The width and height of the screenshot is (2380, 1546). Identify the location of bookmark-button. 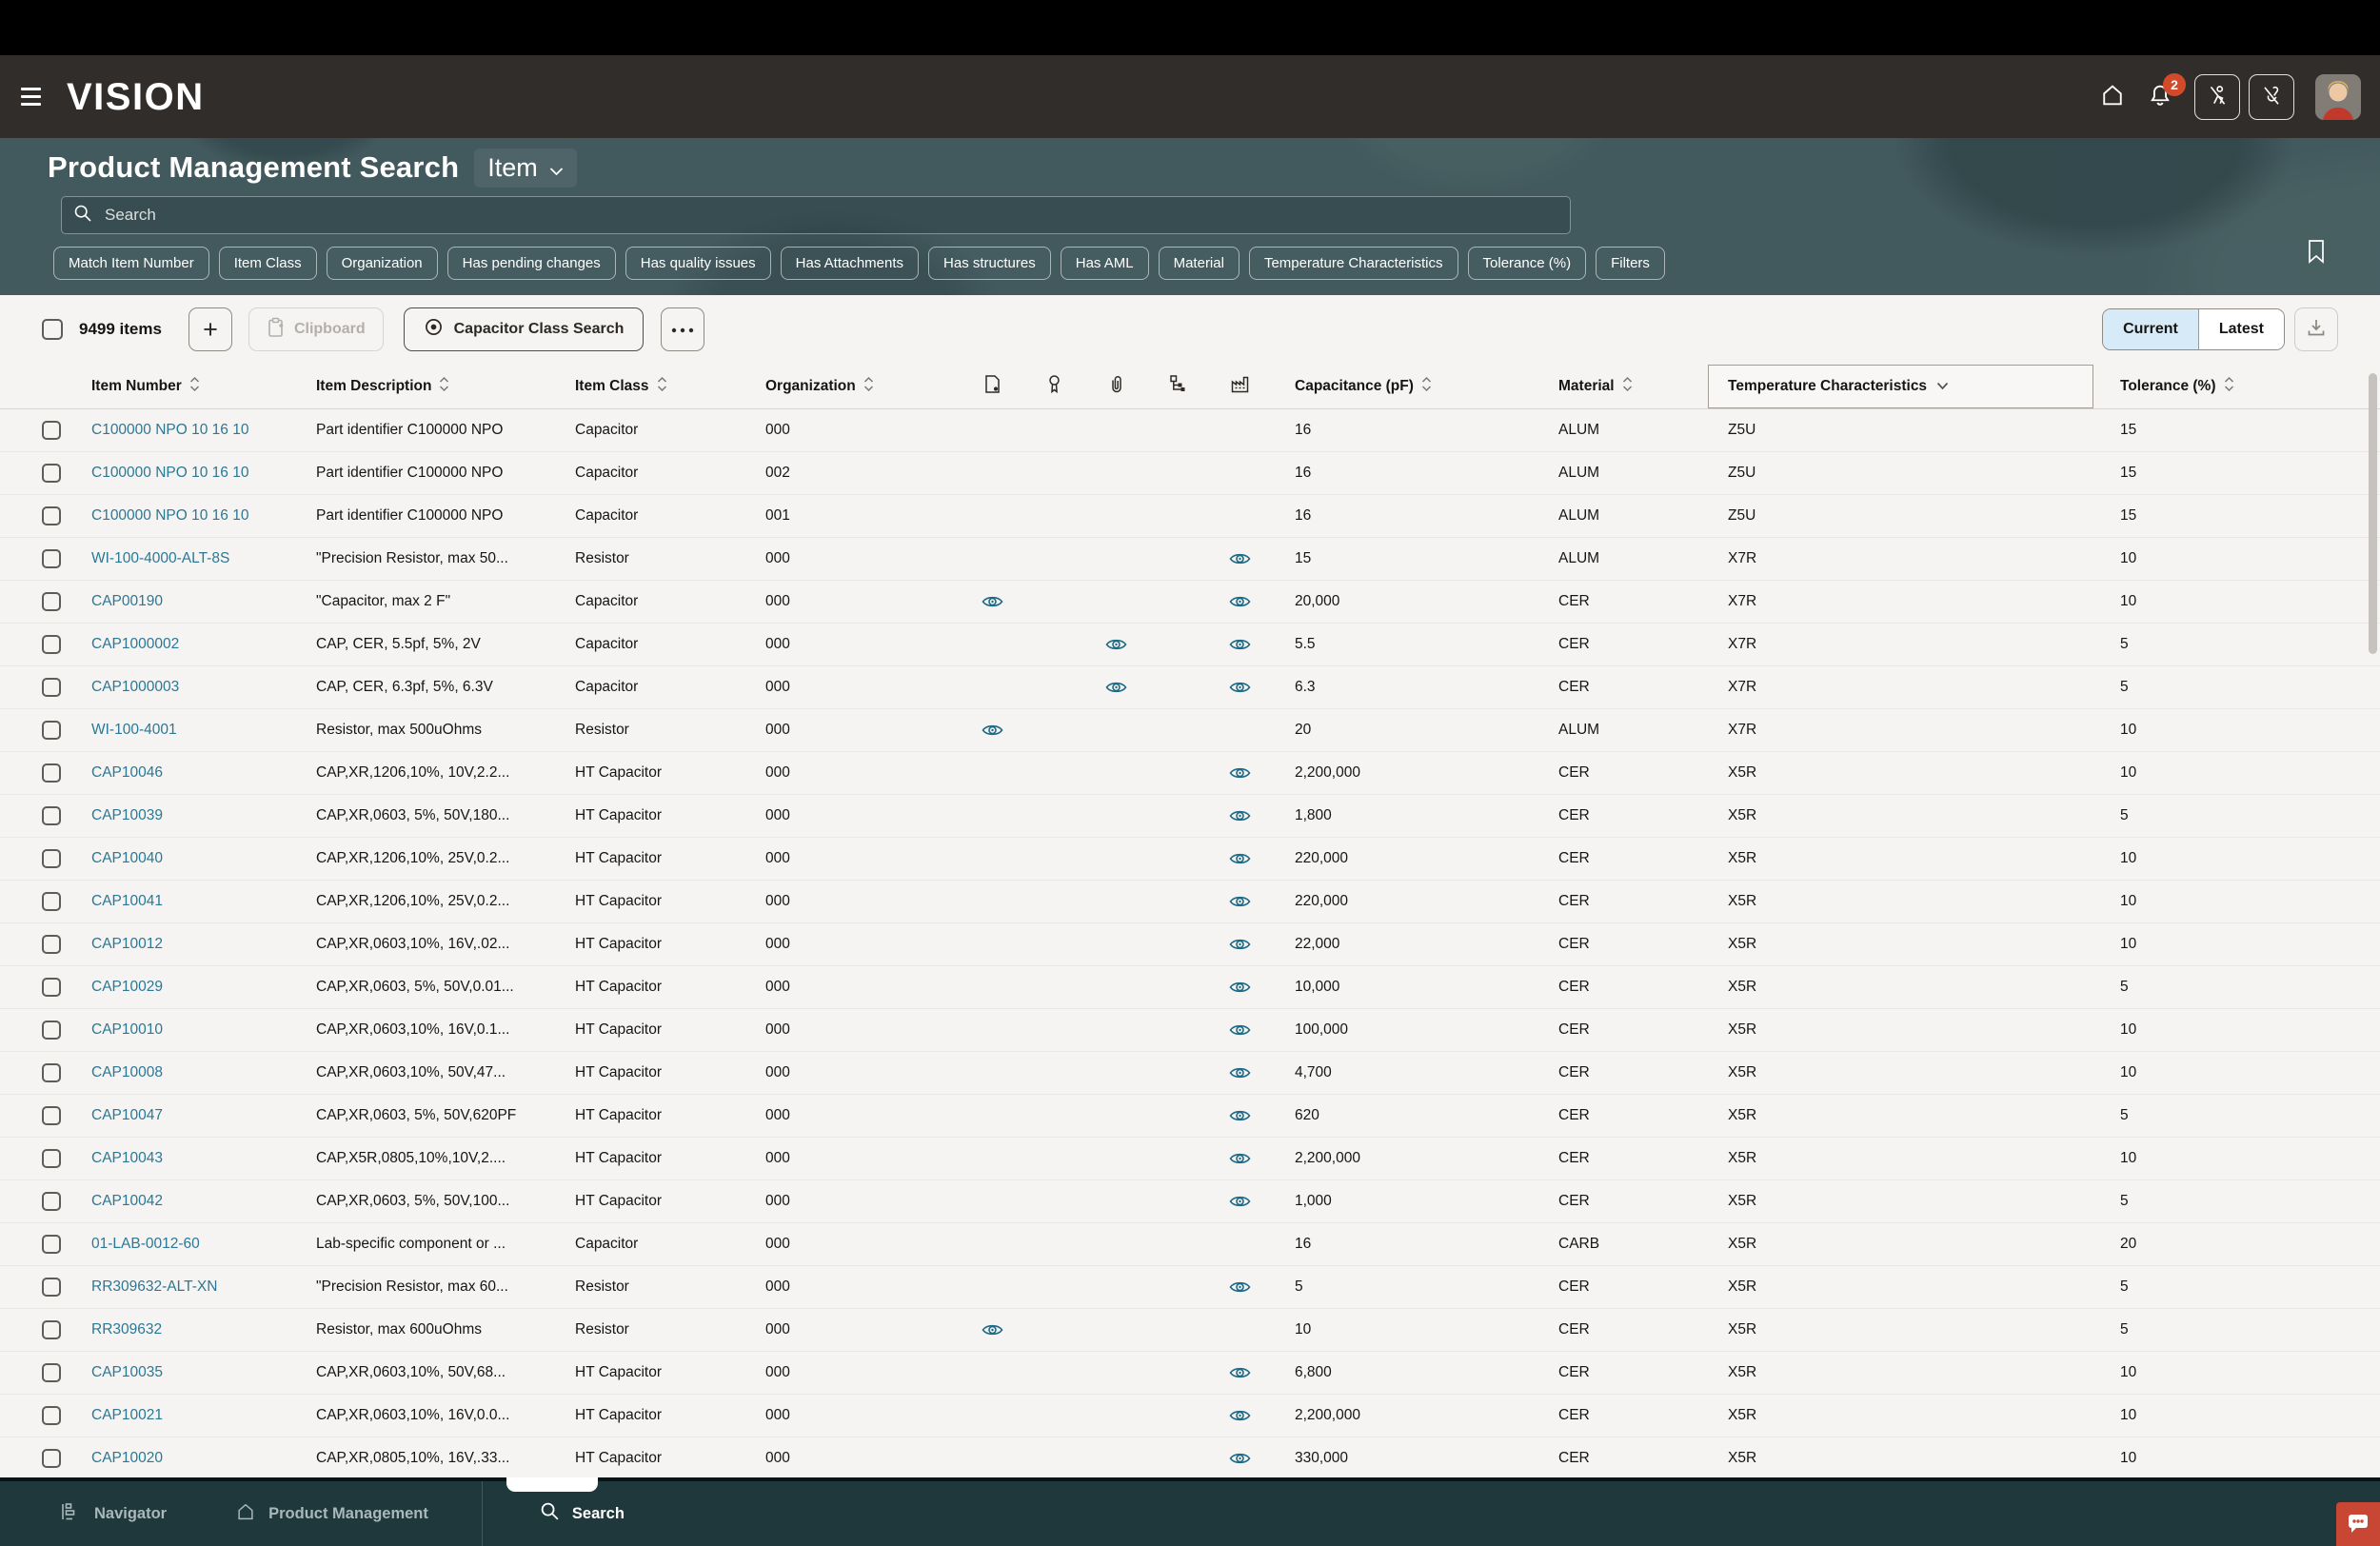
(2316, 253).